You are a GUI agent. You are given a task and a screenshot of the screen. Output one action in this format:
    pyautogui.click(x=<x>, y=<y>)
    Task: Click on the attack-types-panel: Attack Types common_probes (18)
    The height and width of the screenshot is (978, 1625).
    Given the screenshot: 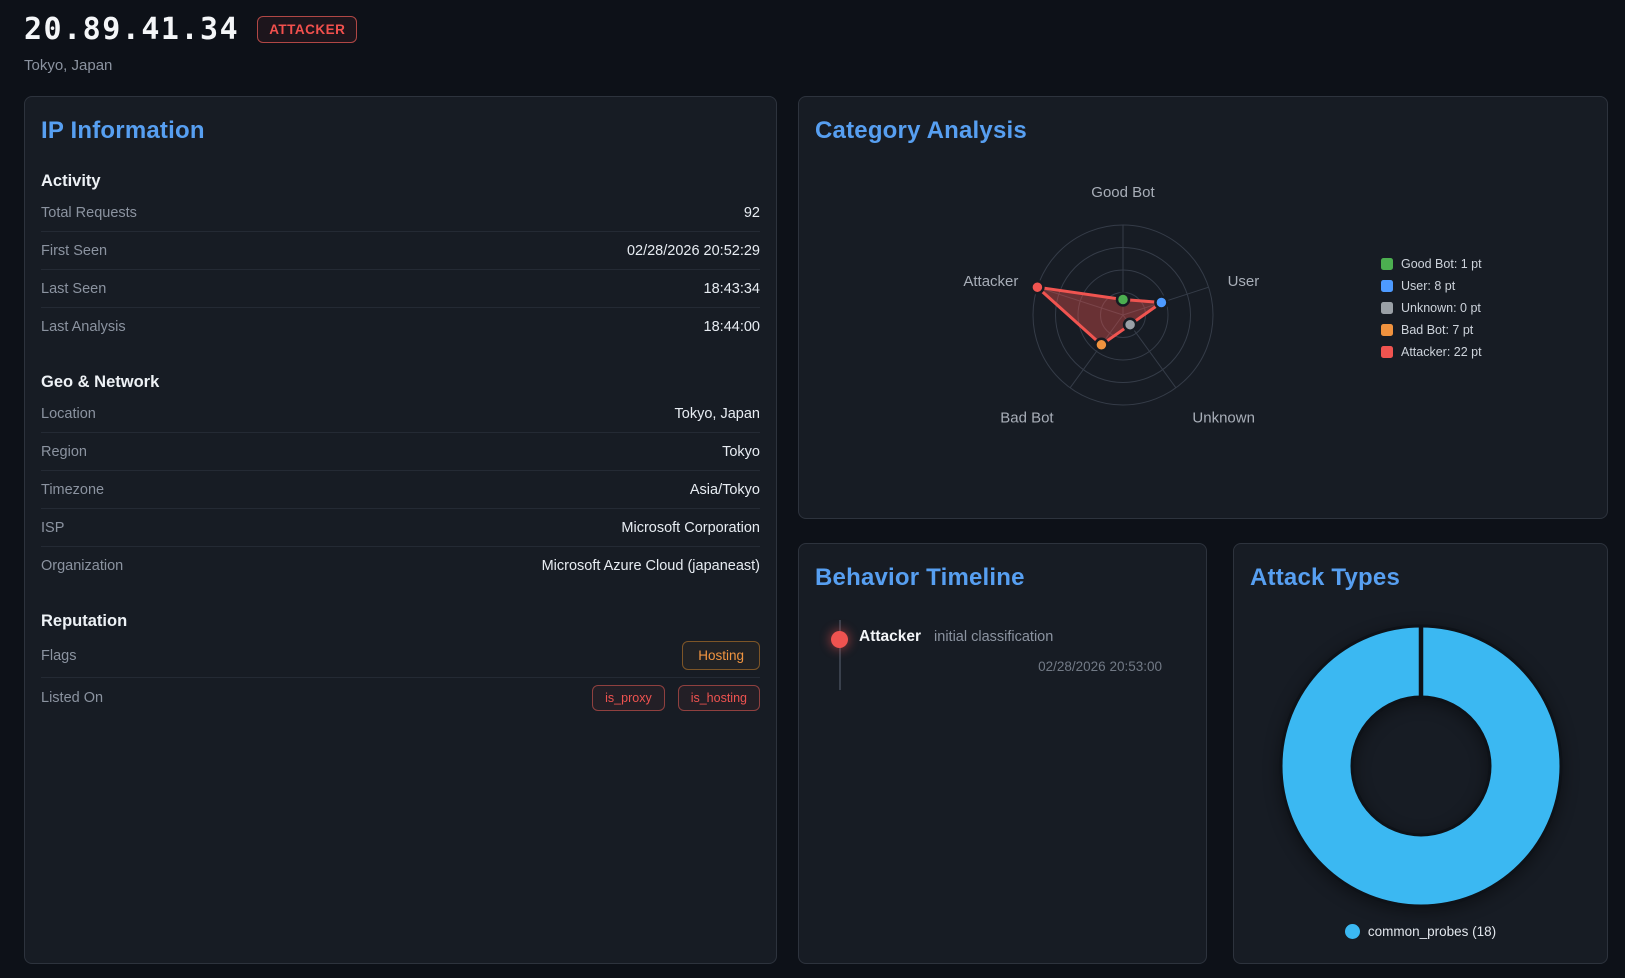 What is the action you would take?
    pyautogui.click(x=1420, y=753)
    